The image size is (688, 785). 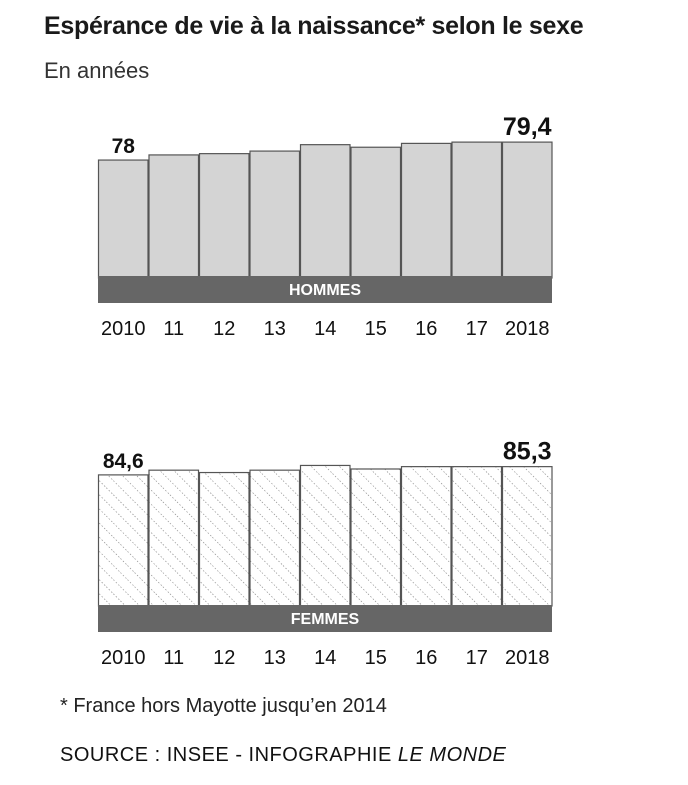 I want to click on men-series-label: HOMMES, so click(x=325, y=290).